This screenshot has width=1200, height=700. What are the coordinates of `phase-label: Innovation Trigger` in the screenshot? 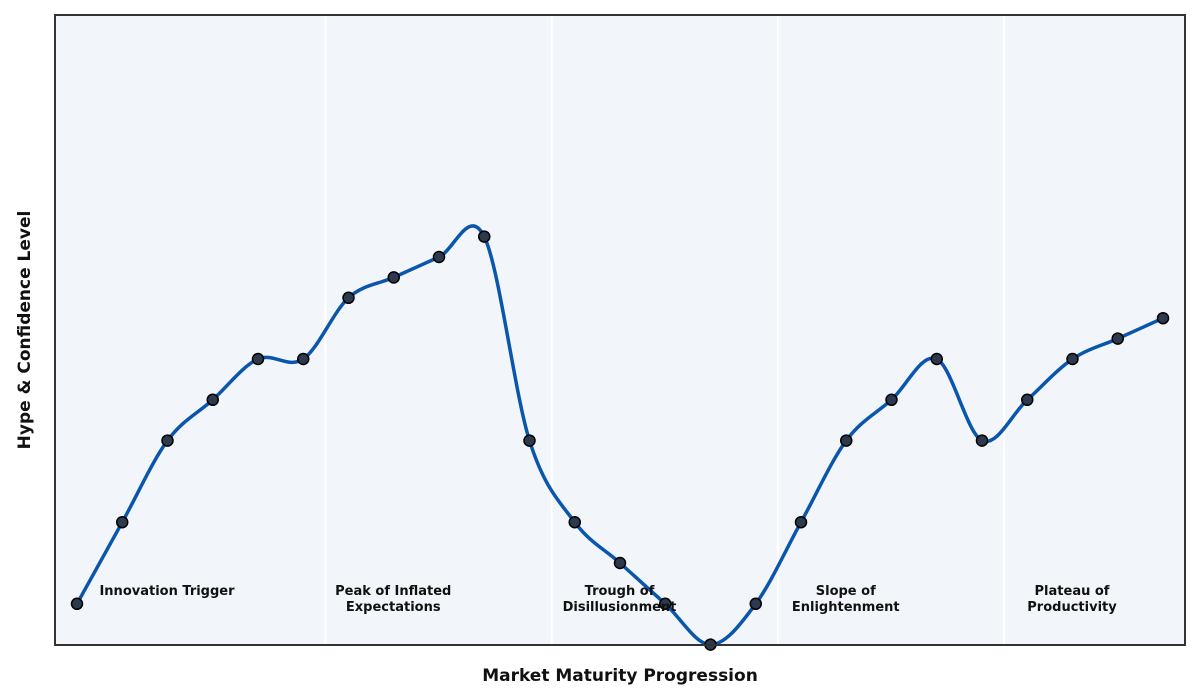 It's located at (167, 591).